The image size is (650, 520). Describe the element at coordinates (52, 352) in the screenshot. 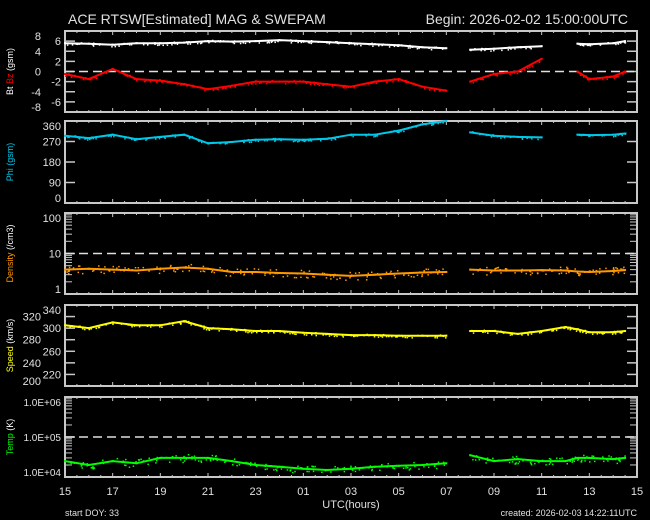

I see `y-tick-label: 260` at that location.